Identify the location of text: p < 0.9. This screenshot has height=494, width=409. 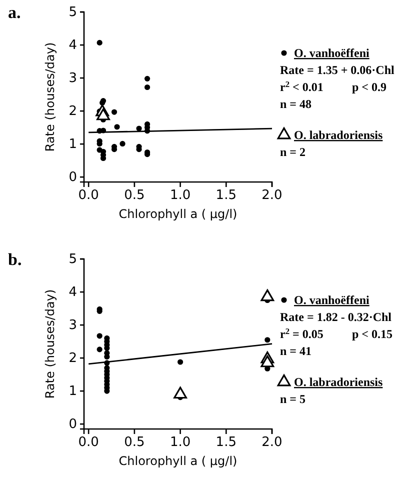
(369, 87).